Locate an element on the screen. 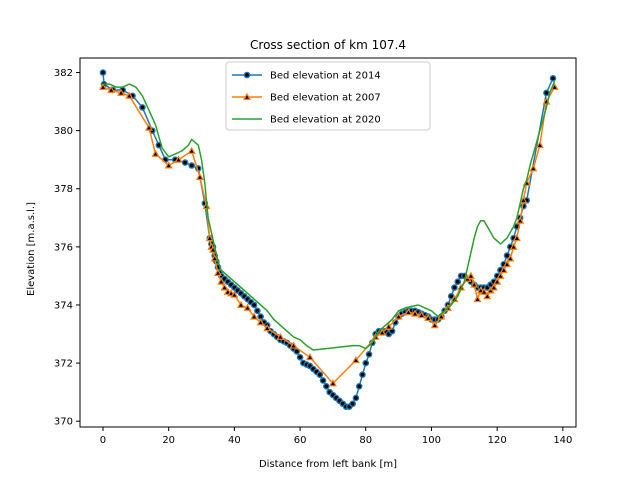 The image size is (640, 480). legend-item: Bed elevation at 2007 is located at coordinates (306, 98).